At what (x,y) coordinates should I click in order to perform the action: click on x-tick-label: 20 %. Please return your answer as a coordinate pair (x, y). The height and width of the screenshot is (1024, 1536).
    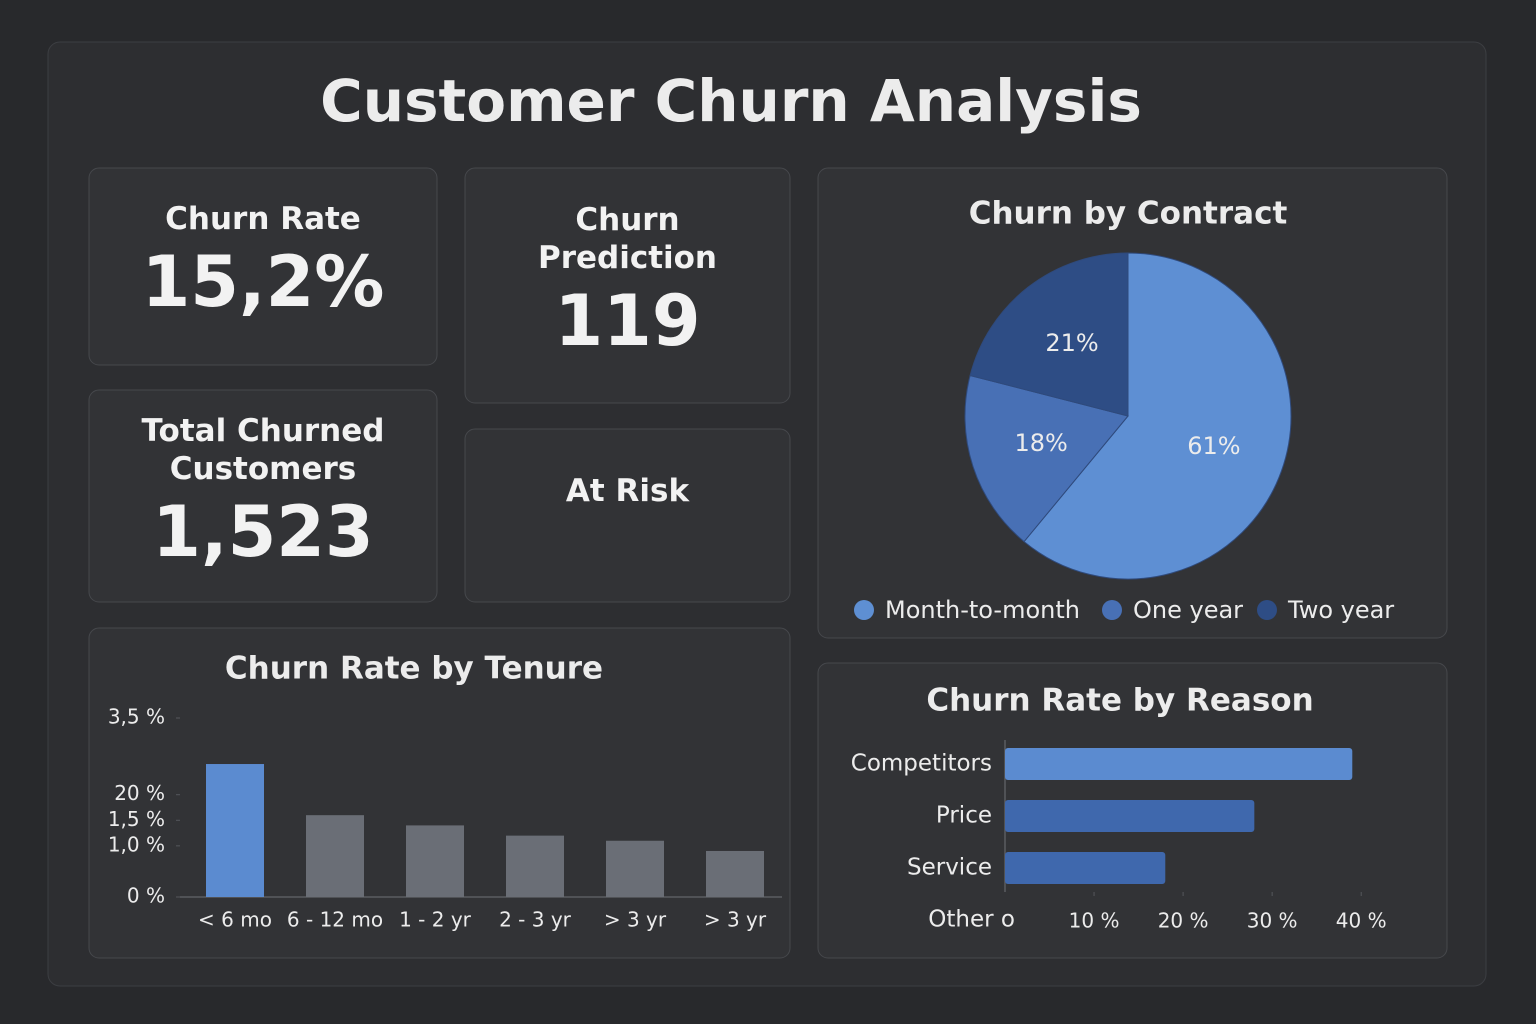
    Looking at the image, I should click on (1183, 921).